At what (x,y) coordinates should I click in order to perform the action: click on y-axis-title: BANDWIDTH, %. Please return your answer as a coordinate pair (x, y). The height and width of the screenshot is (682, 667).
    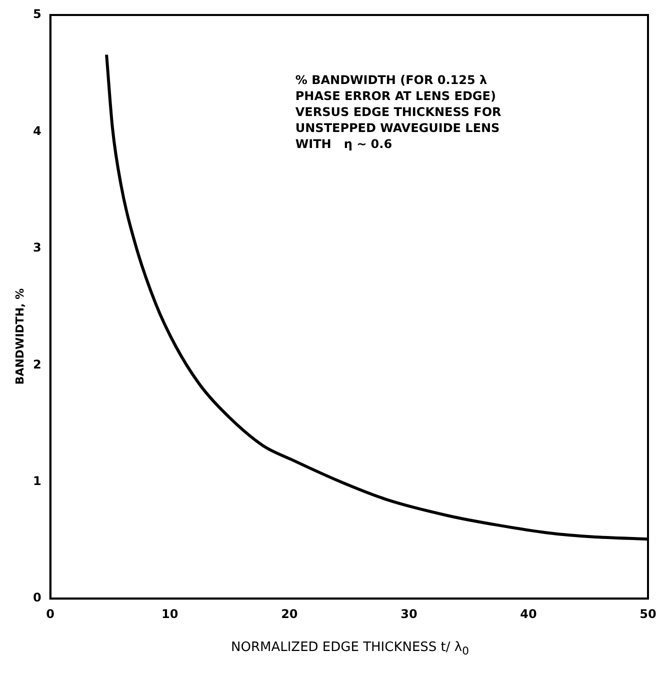
    Looking at the image, I should click on (20, 337).